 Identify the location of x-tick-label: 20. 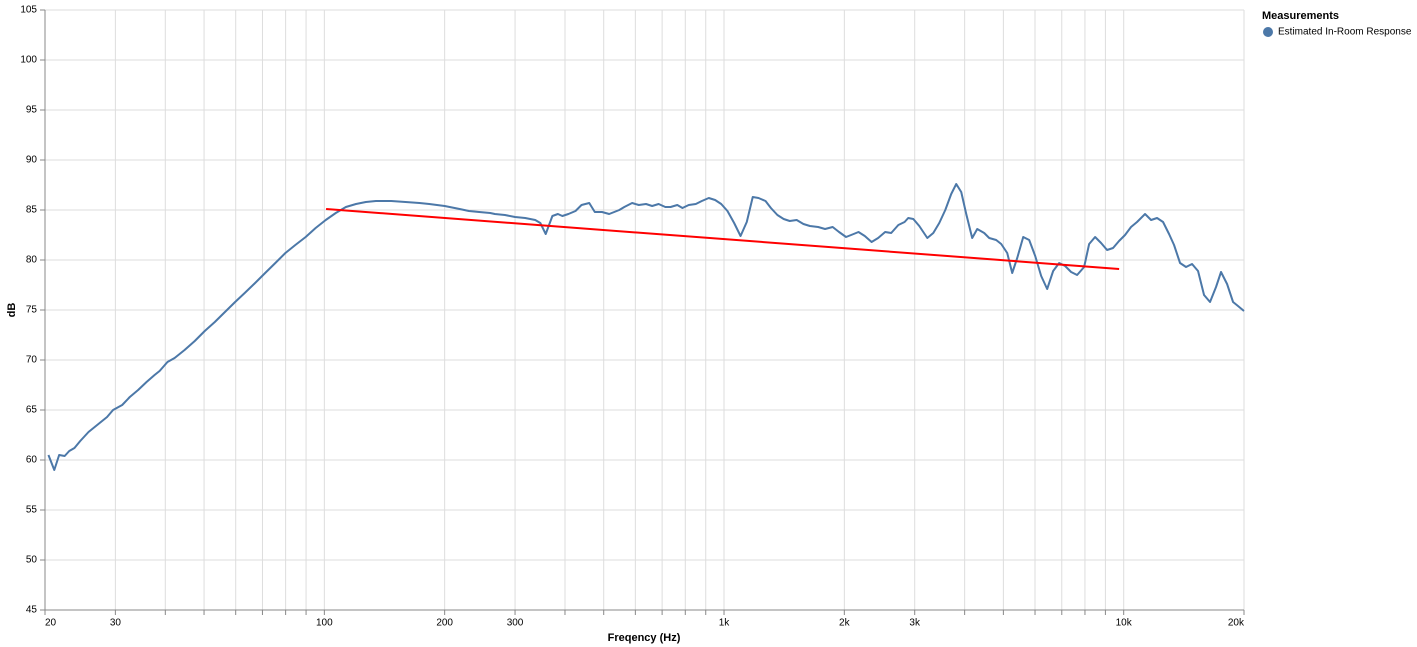
(51, 623).